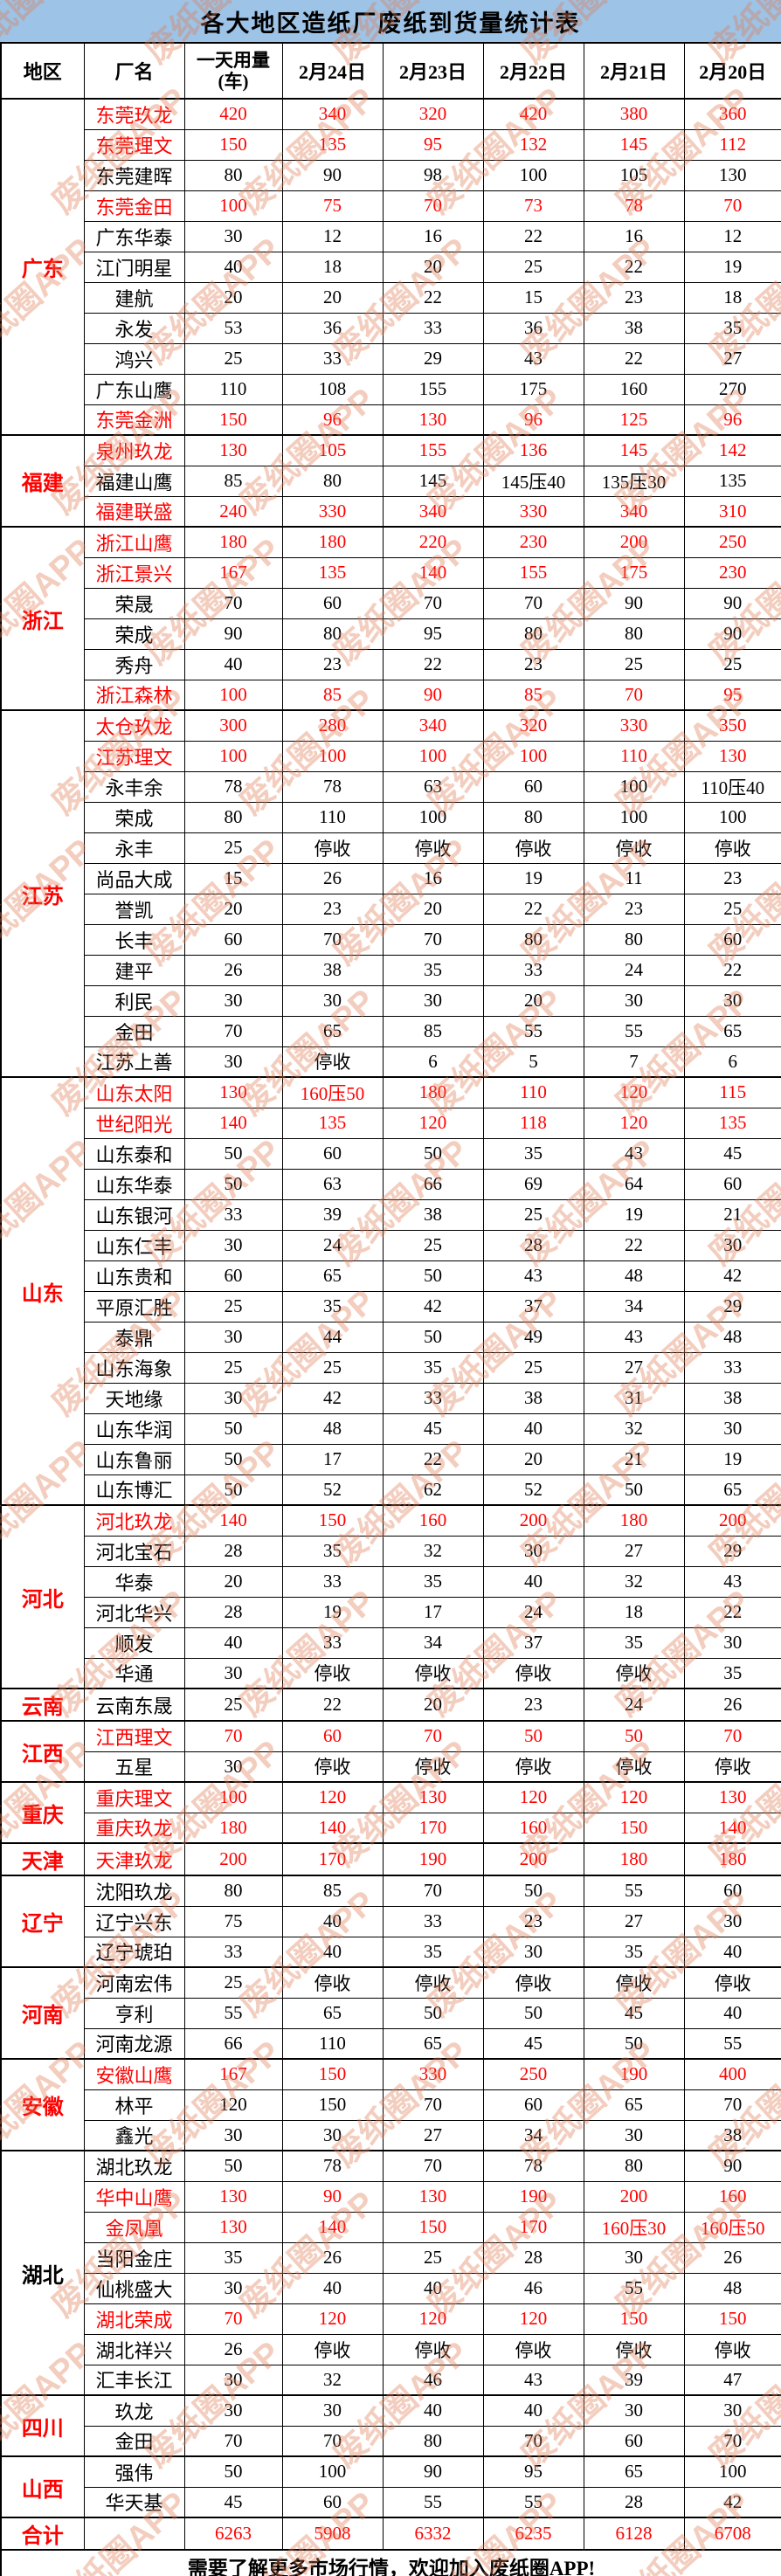 The width and height of the screenshot is (781, 2576). I want to click on arrival-value-cell: 95, so click(433, 634).